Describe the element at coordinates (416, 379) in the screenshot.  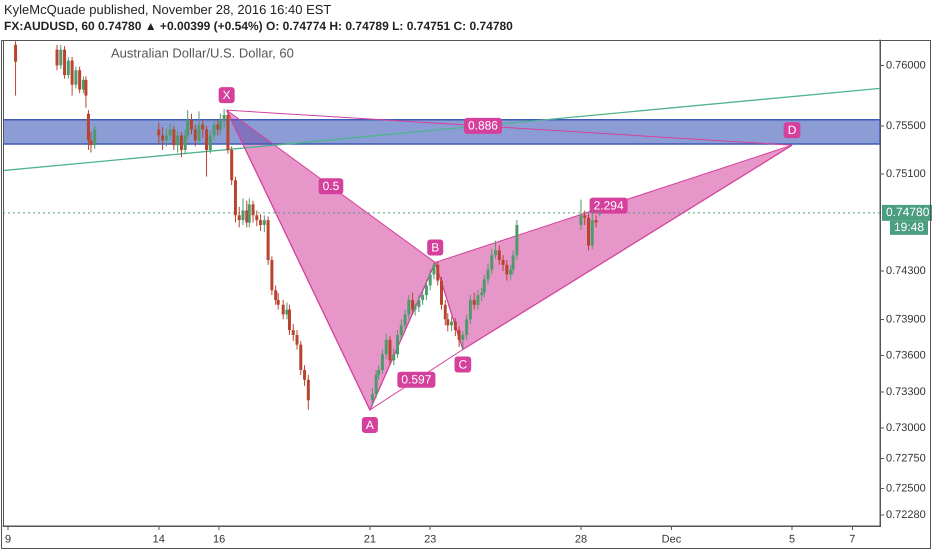
I see `annotation: 0.597` at that location.